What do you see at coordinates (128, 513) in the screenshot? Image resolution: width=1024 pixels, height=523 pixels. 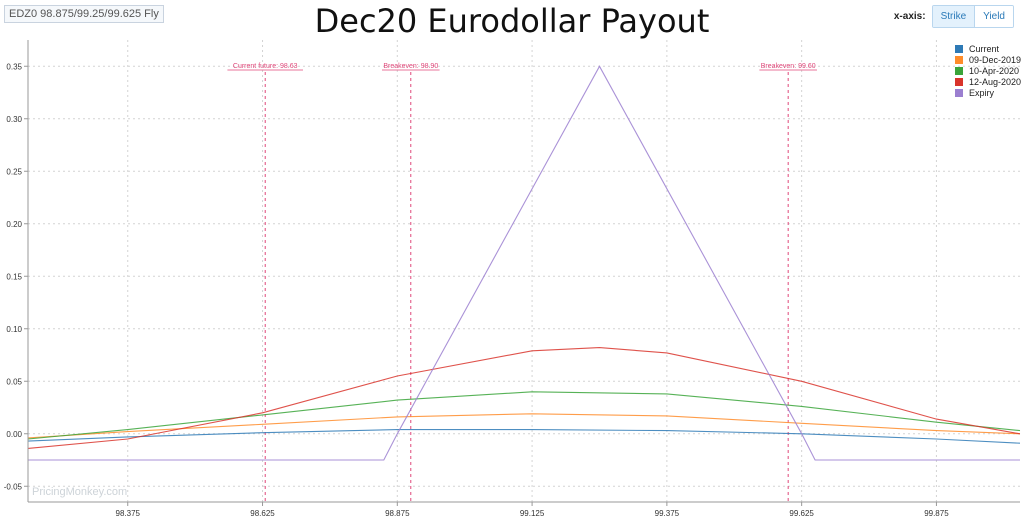 I see `x-tick-label: 98.375` at bounding box center [128, 513].